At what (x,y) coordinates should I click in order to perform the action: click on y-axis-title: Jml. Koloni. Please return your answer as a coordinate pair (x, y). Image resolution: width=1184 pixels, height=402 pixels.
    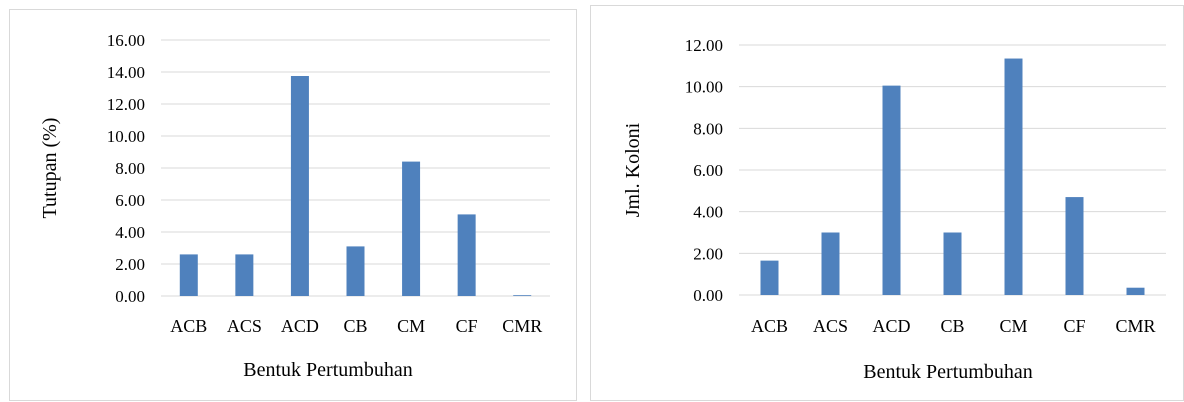
    Looking at the image, I should click on (633, 169).